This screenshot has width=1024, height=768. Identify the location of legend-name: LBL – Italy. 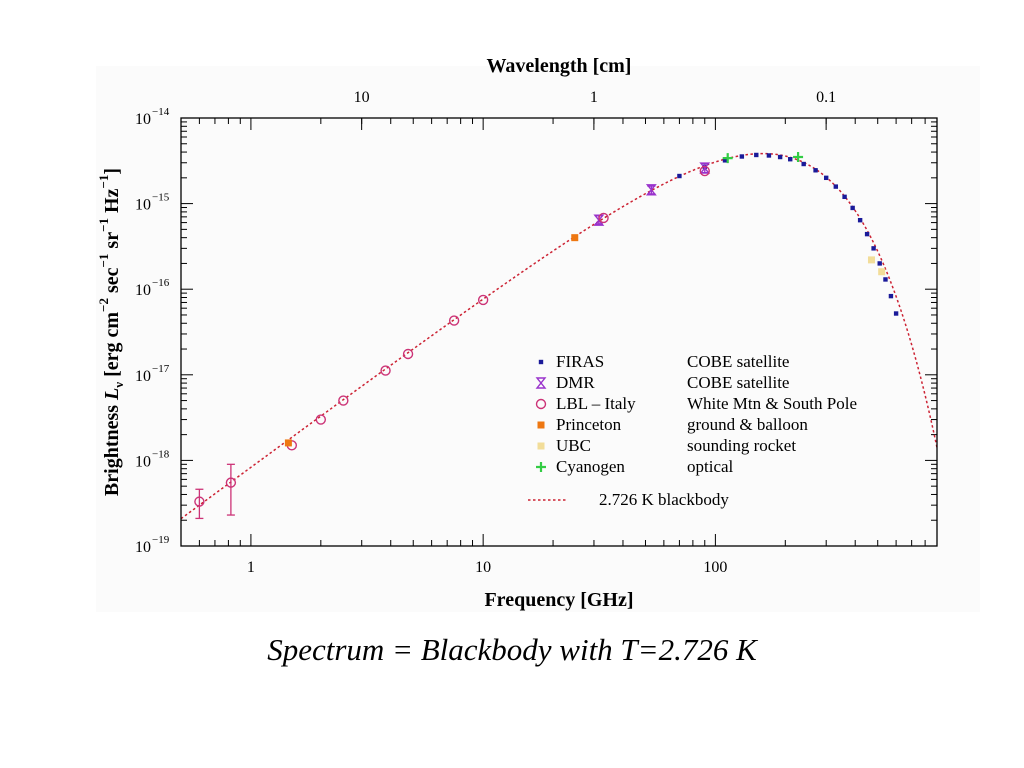
(596, 403).